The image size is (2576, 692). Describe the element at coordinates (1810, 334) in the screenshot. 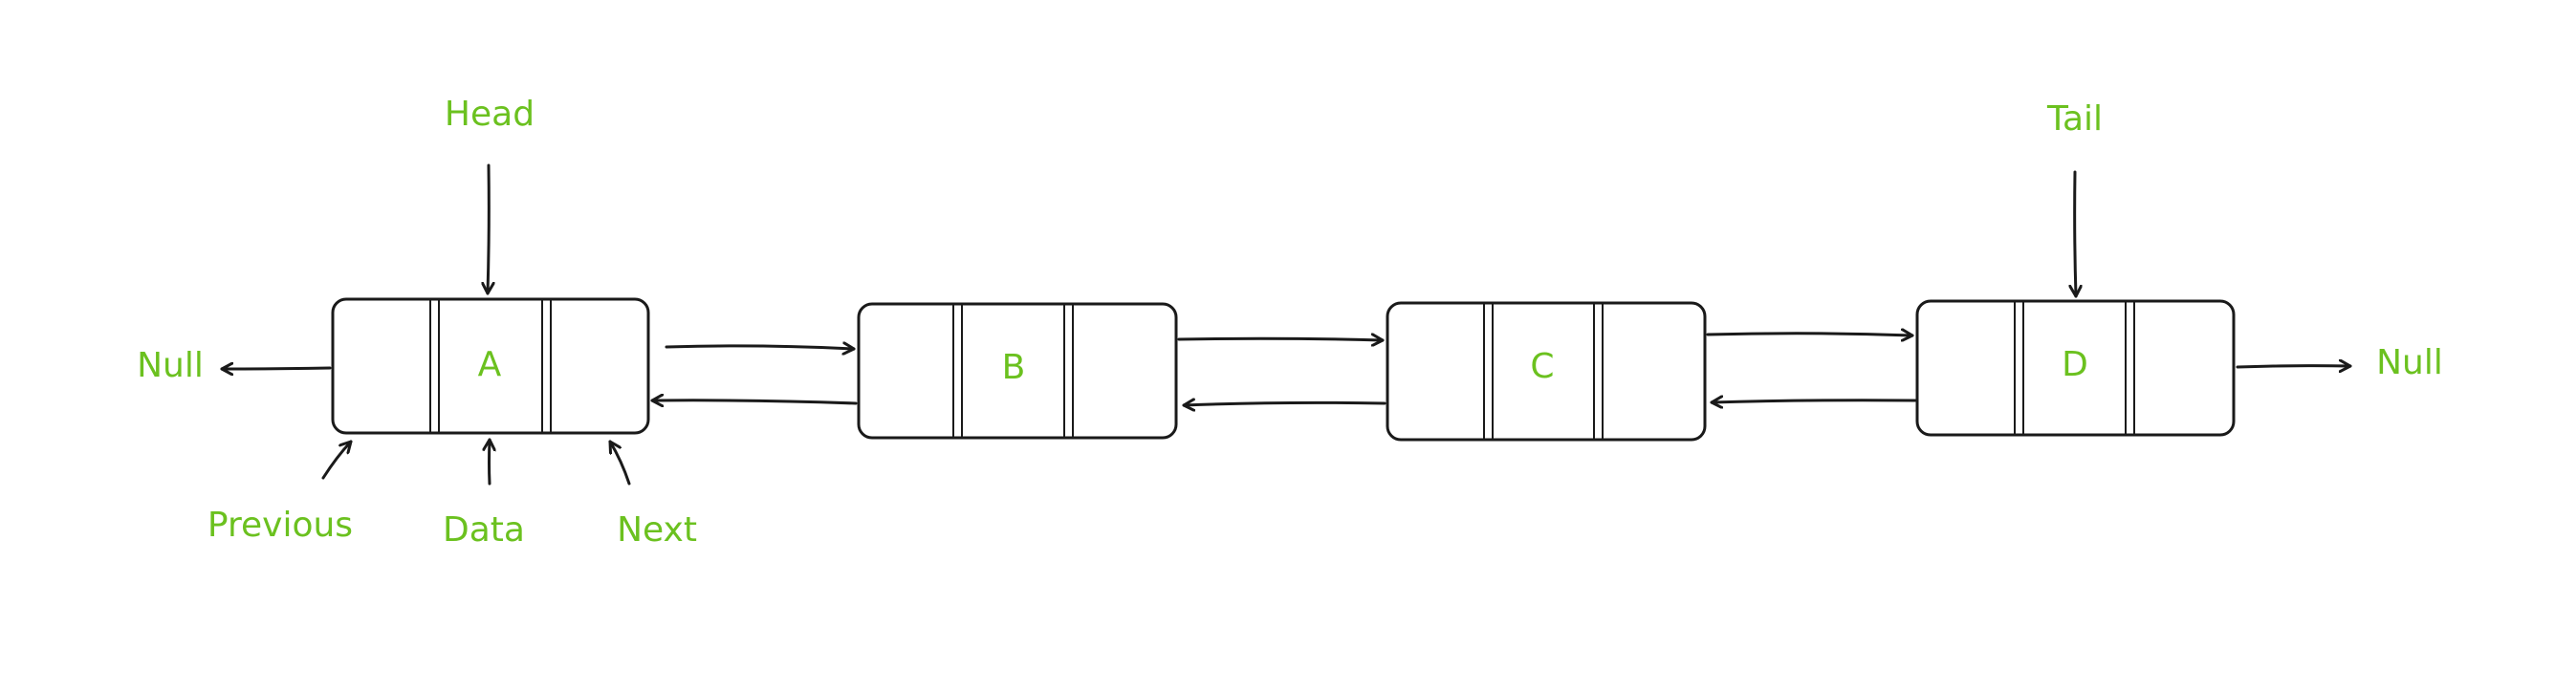

I see `next-arrow-c-to-d` at that location.